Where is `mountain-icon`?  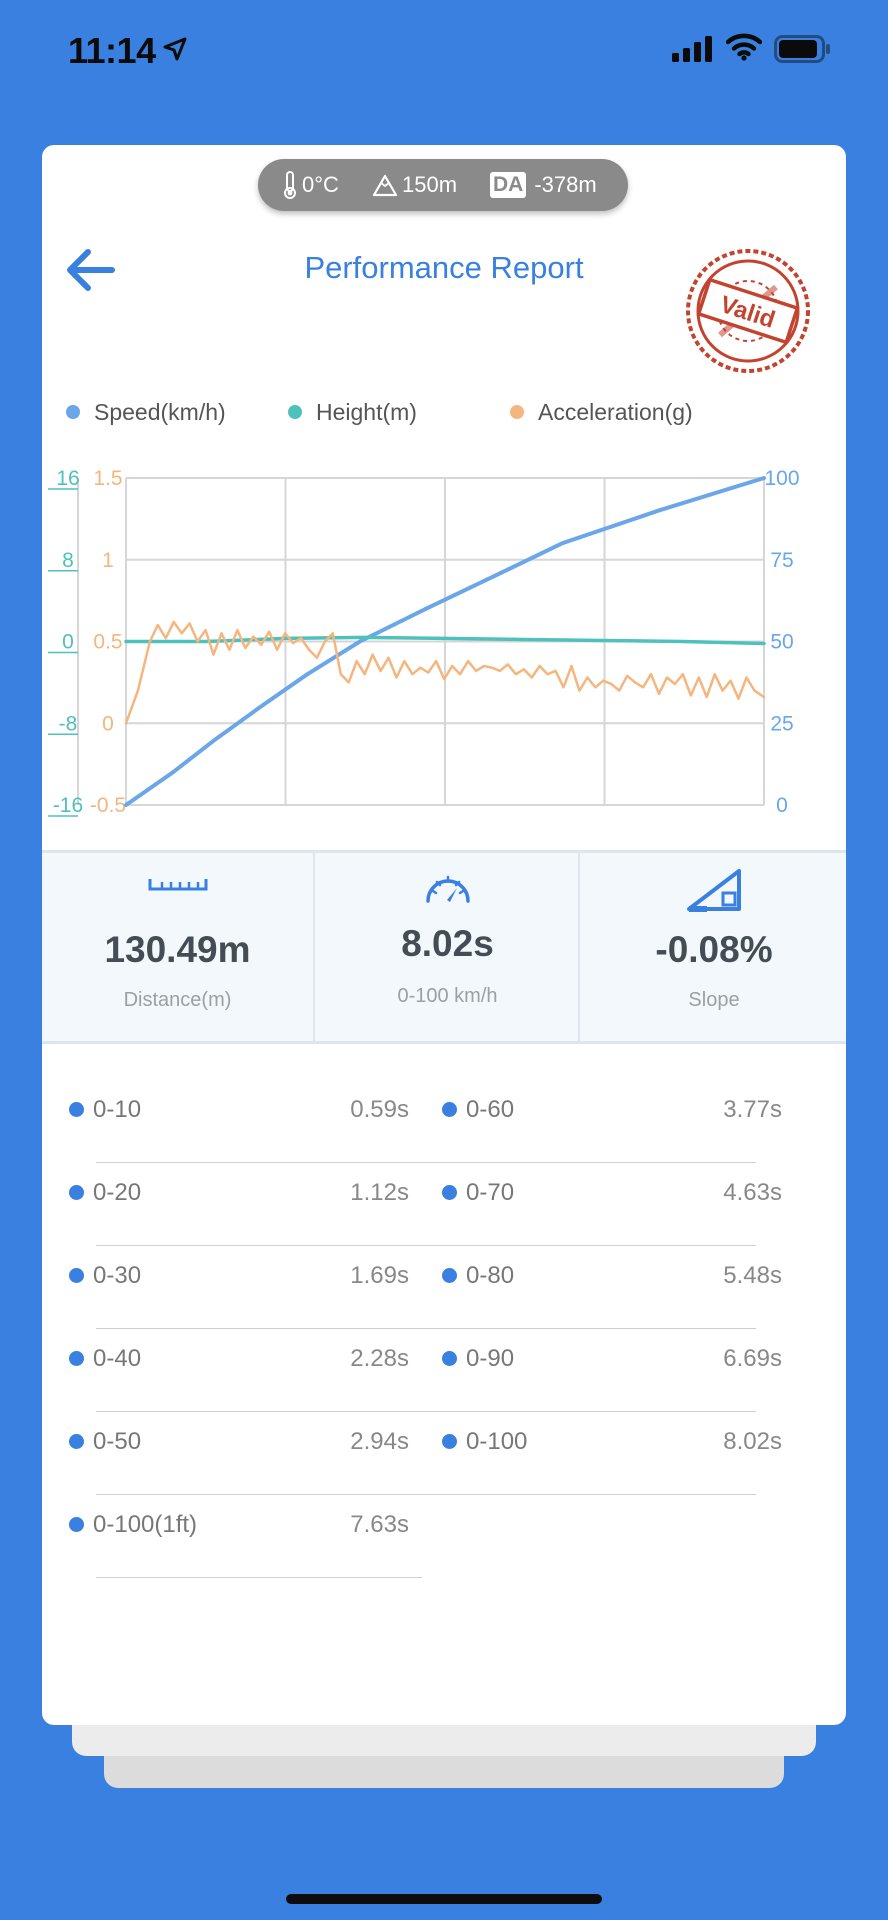
mountain-icon is located at coordinates (385, 185).